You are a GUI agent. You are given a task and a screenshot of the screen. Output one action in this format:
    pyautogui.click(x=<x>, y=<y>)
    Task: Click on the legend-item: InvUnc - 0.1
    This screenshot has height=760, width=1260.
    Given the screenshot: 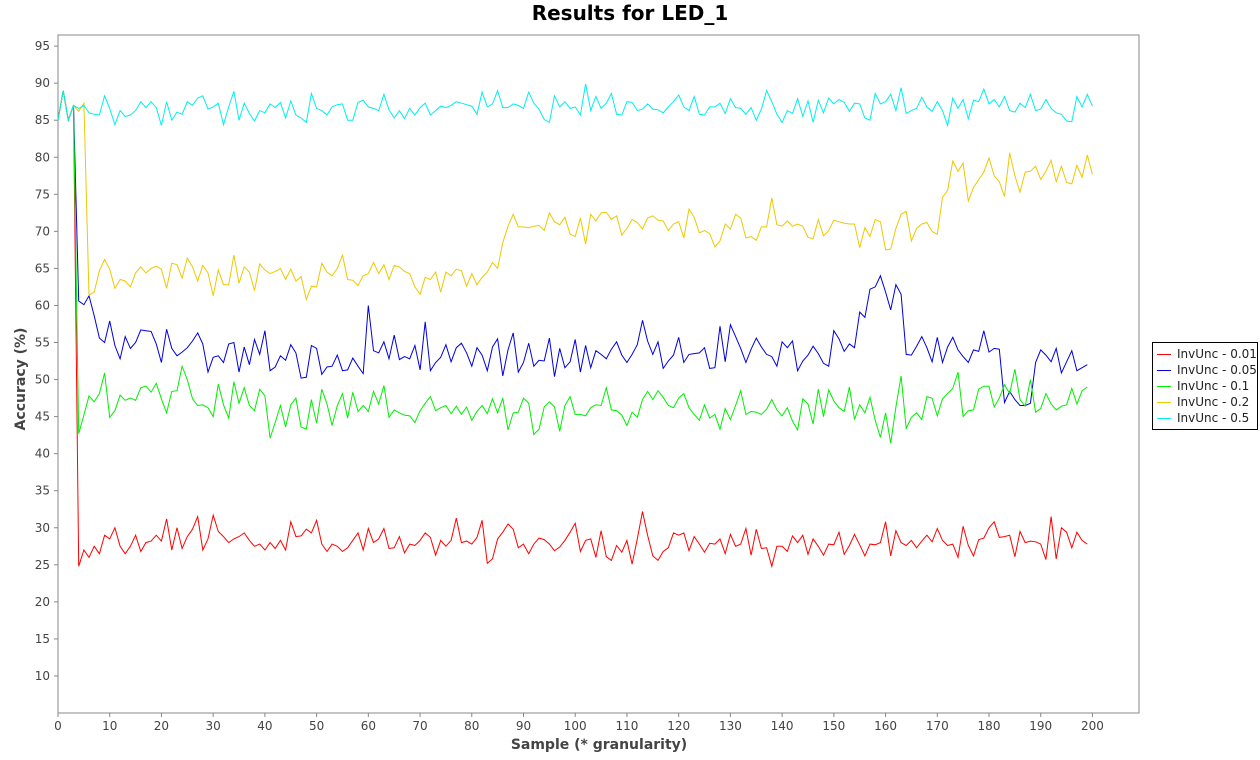 What is the action you would take?
    pyautogui.click(x=1205, y=386)
    